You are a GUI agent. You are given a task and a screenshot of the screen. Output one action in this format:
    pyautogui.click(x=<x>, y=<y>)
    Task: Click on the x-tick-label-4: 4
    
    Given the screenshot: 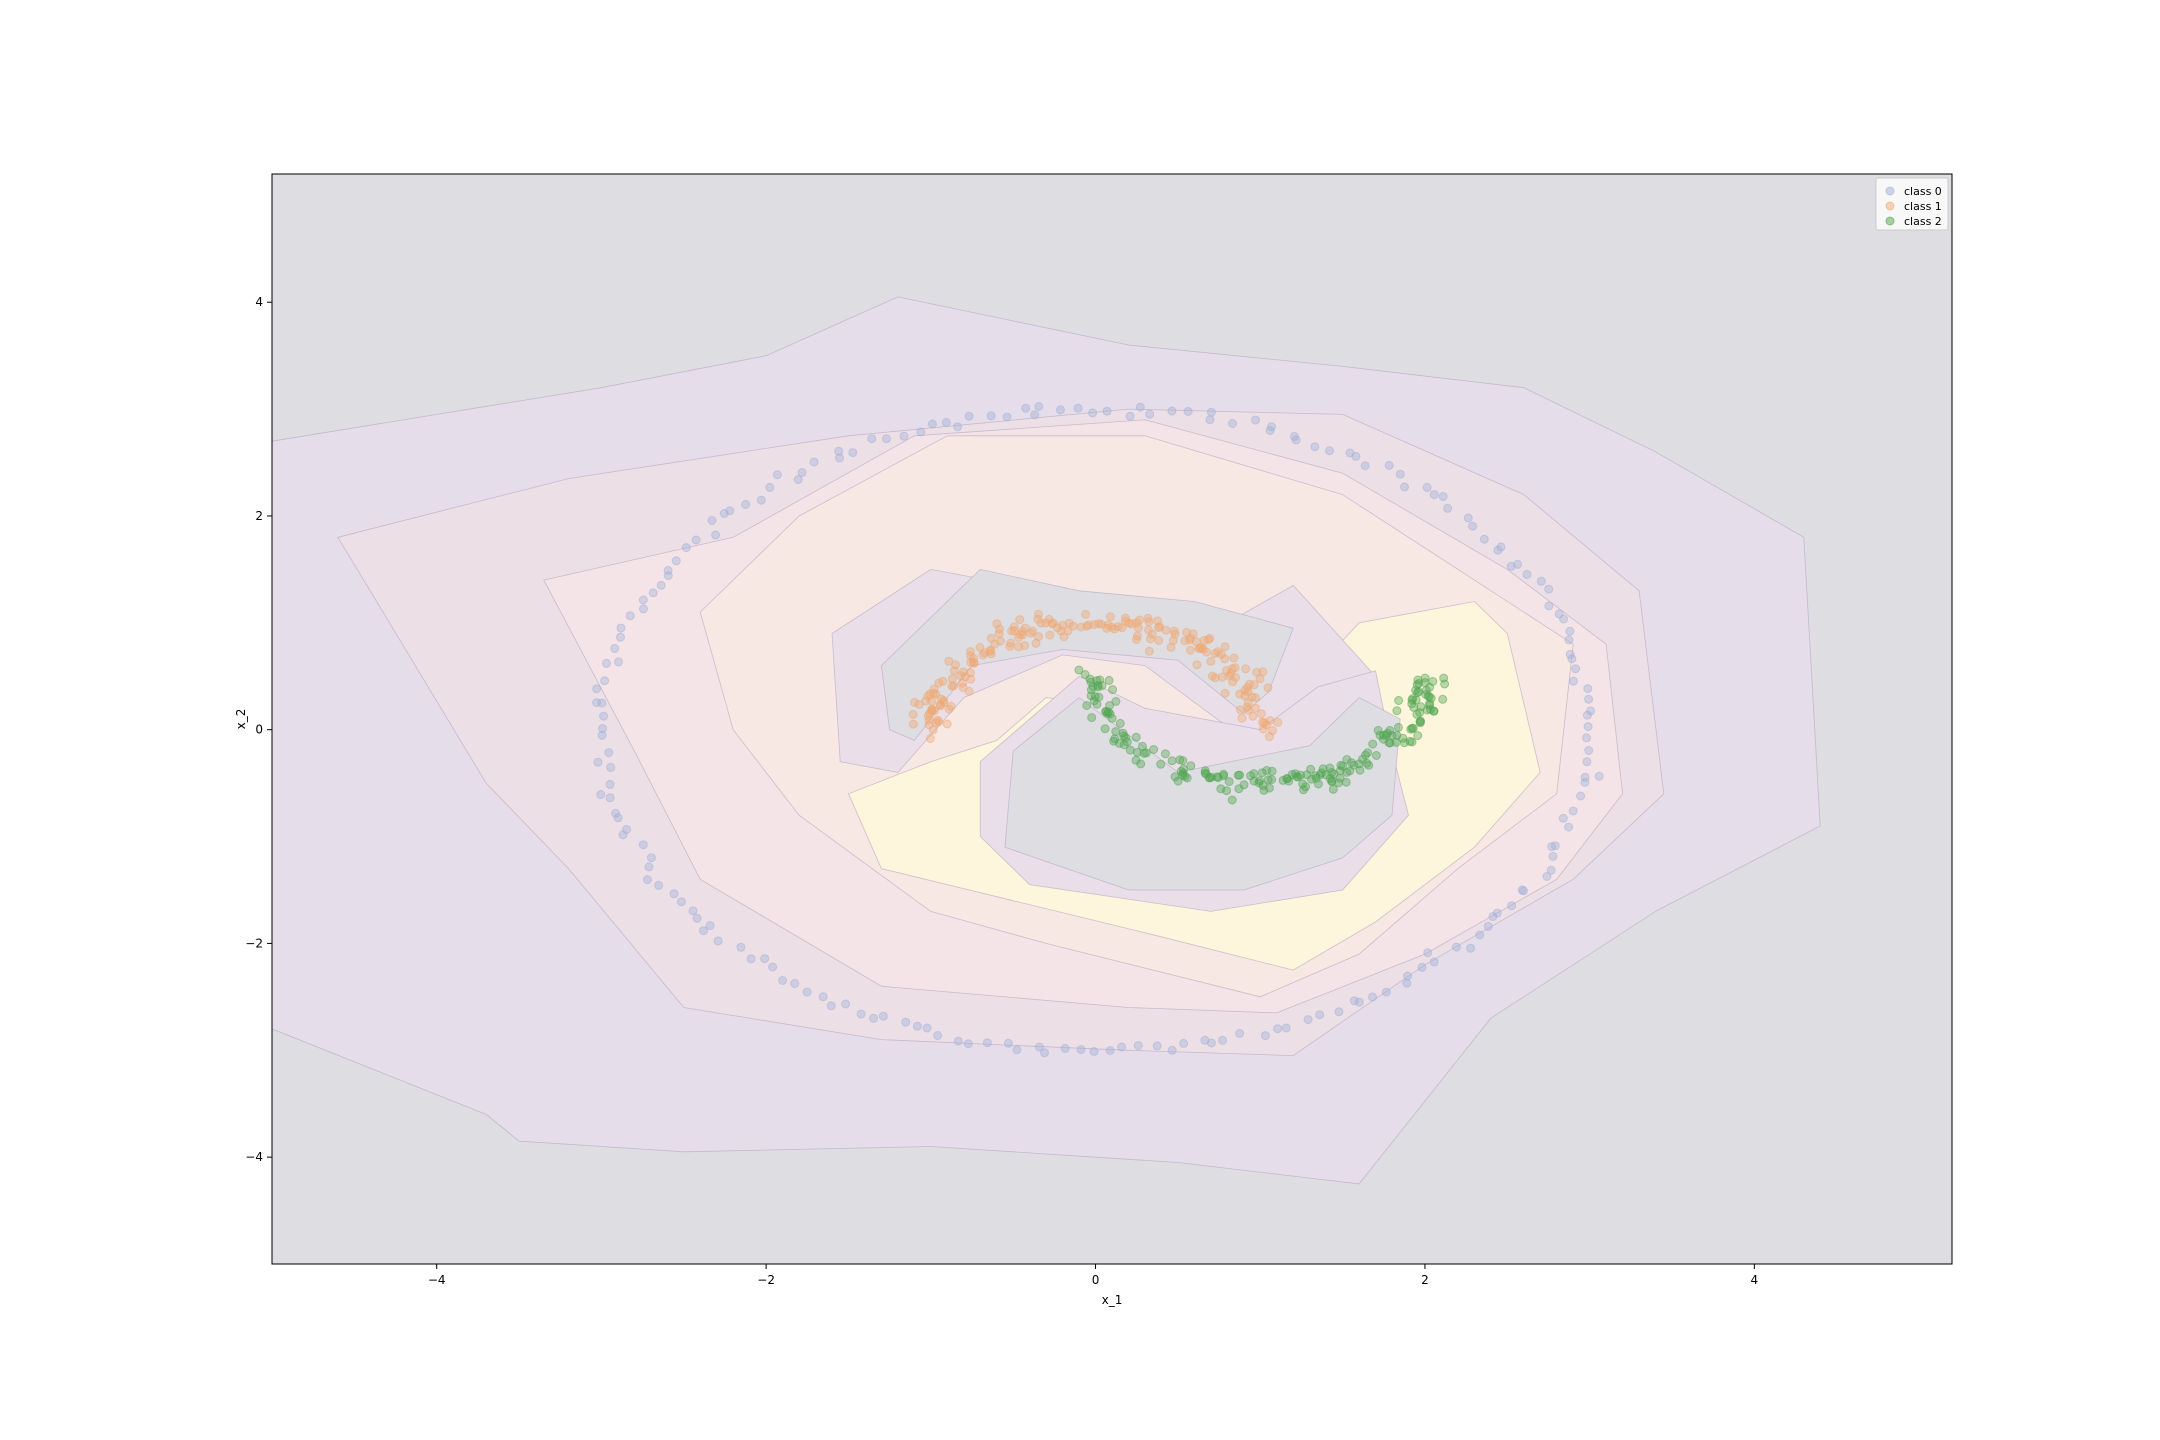 What is the action you would take?
    pyautogui.click(x=1755, y=1280)
    